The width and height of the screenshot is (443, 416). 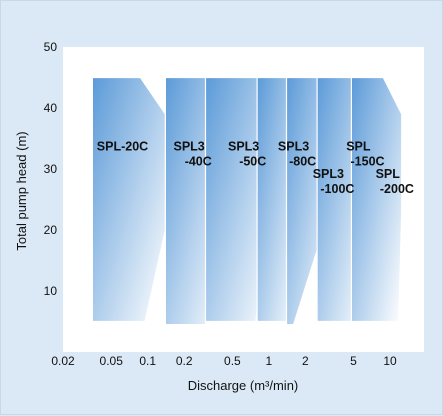 What do you see at coordinates (397, 189) in the screenshot?
I see `label-spl-200c-line2: -200C` at bounding box center [397, 189].